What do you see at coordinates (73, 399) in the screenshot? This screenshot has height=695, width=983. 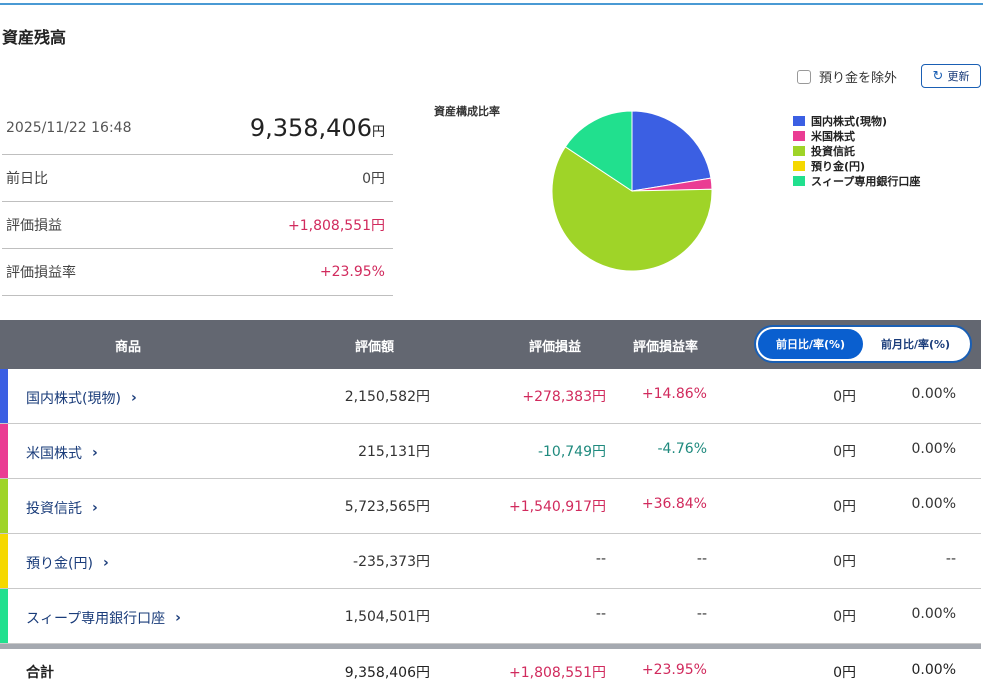 I see `row-product-name: 国内株式(現物)` at bounding box center [73, 399].